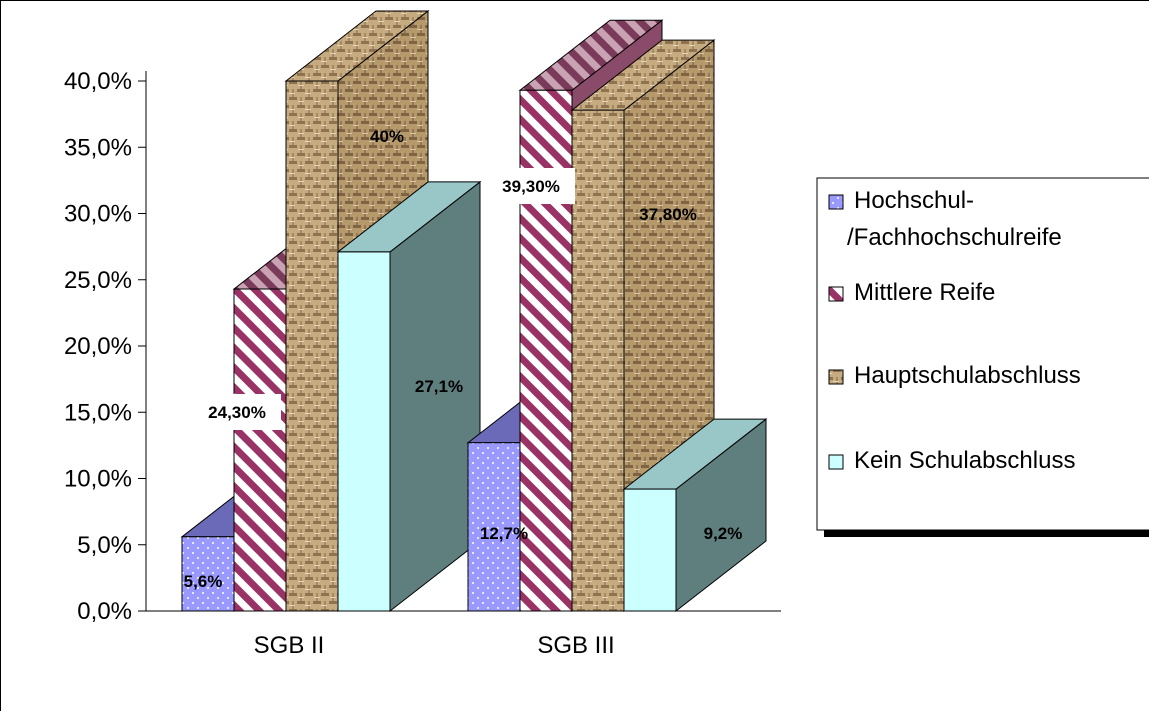 Image resolution: width=1149 pixels, height=712 pixels. Describe the element at coordinates (98, 214) in the screenshot. I see `y-tick-label: 30,0%` at that location.